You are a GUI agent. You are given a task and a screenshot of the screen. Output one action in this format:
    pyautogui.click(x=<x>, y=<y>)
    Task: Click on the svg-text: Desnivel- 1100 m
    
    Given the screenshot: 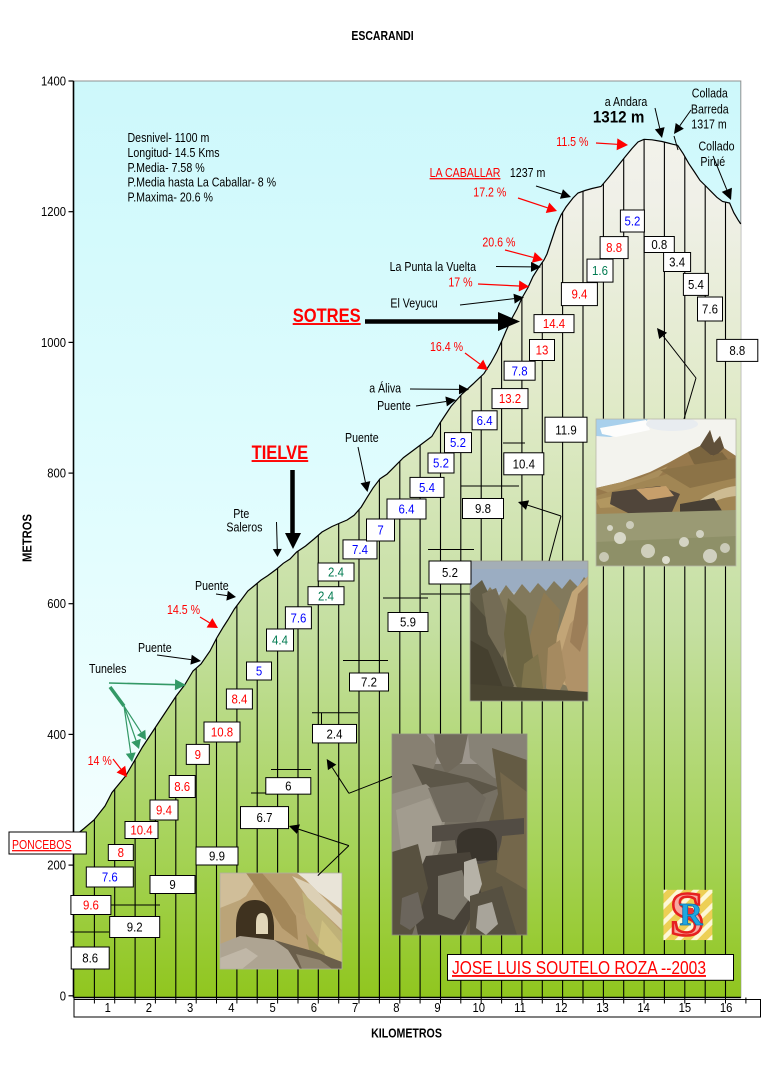 What is the action you would take?
    pyautogui.click(x=169, y=138)
    